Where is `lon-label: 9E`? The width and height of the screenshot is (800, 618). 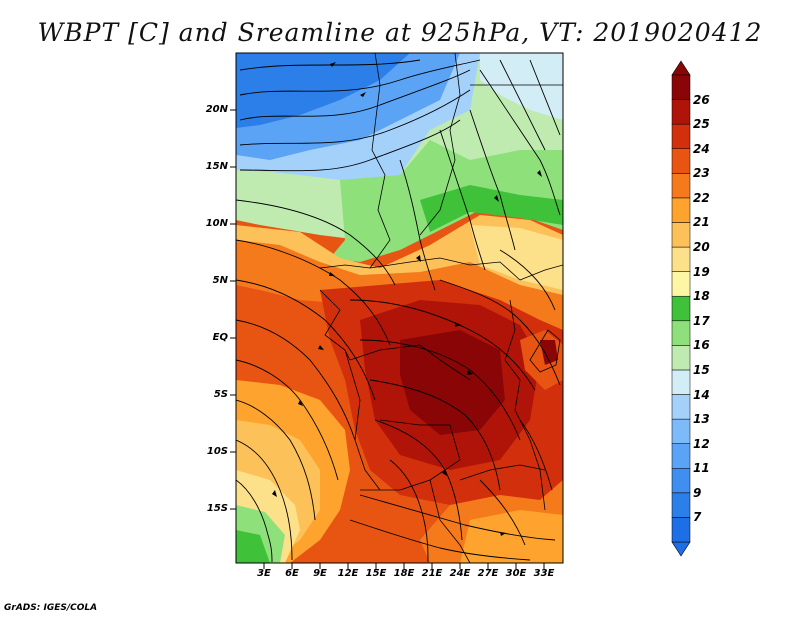 lon-label: 9E is located at coordinates (320, 573).